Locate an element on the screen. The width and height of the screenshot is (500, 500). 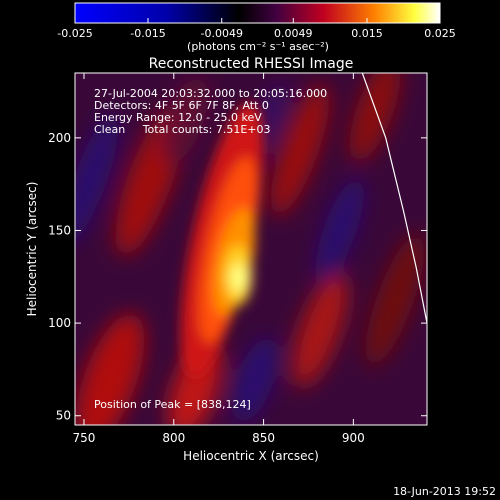
colorbar-tick-label: -0.0049 is located at coordinates (221, 33).